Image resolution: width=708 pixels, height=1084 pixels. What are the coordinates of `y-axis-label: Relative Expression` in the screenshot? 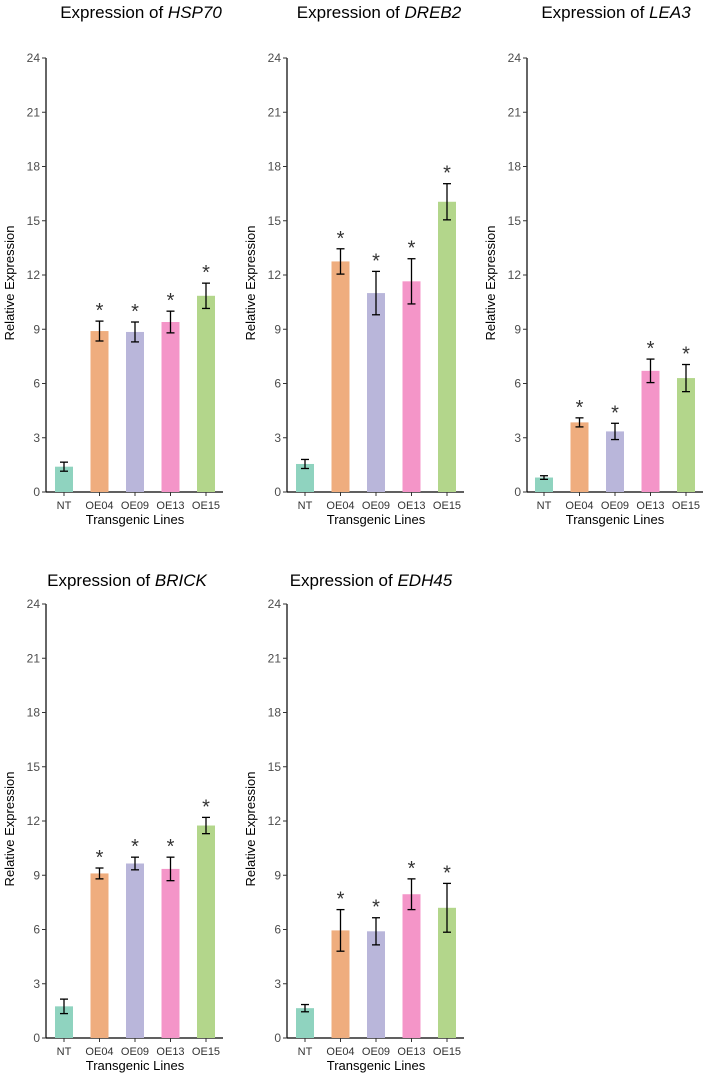 It's located at (490, 283).